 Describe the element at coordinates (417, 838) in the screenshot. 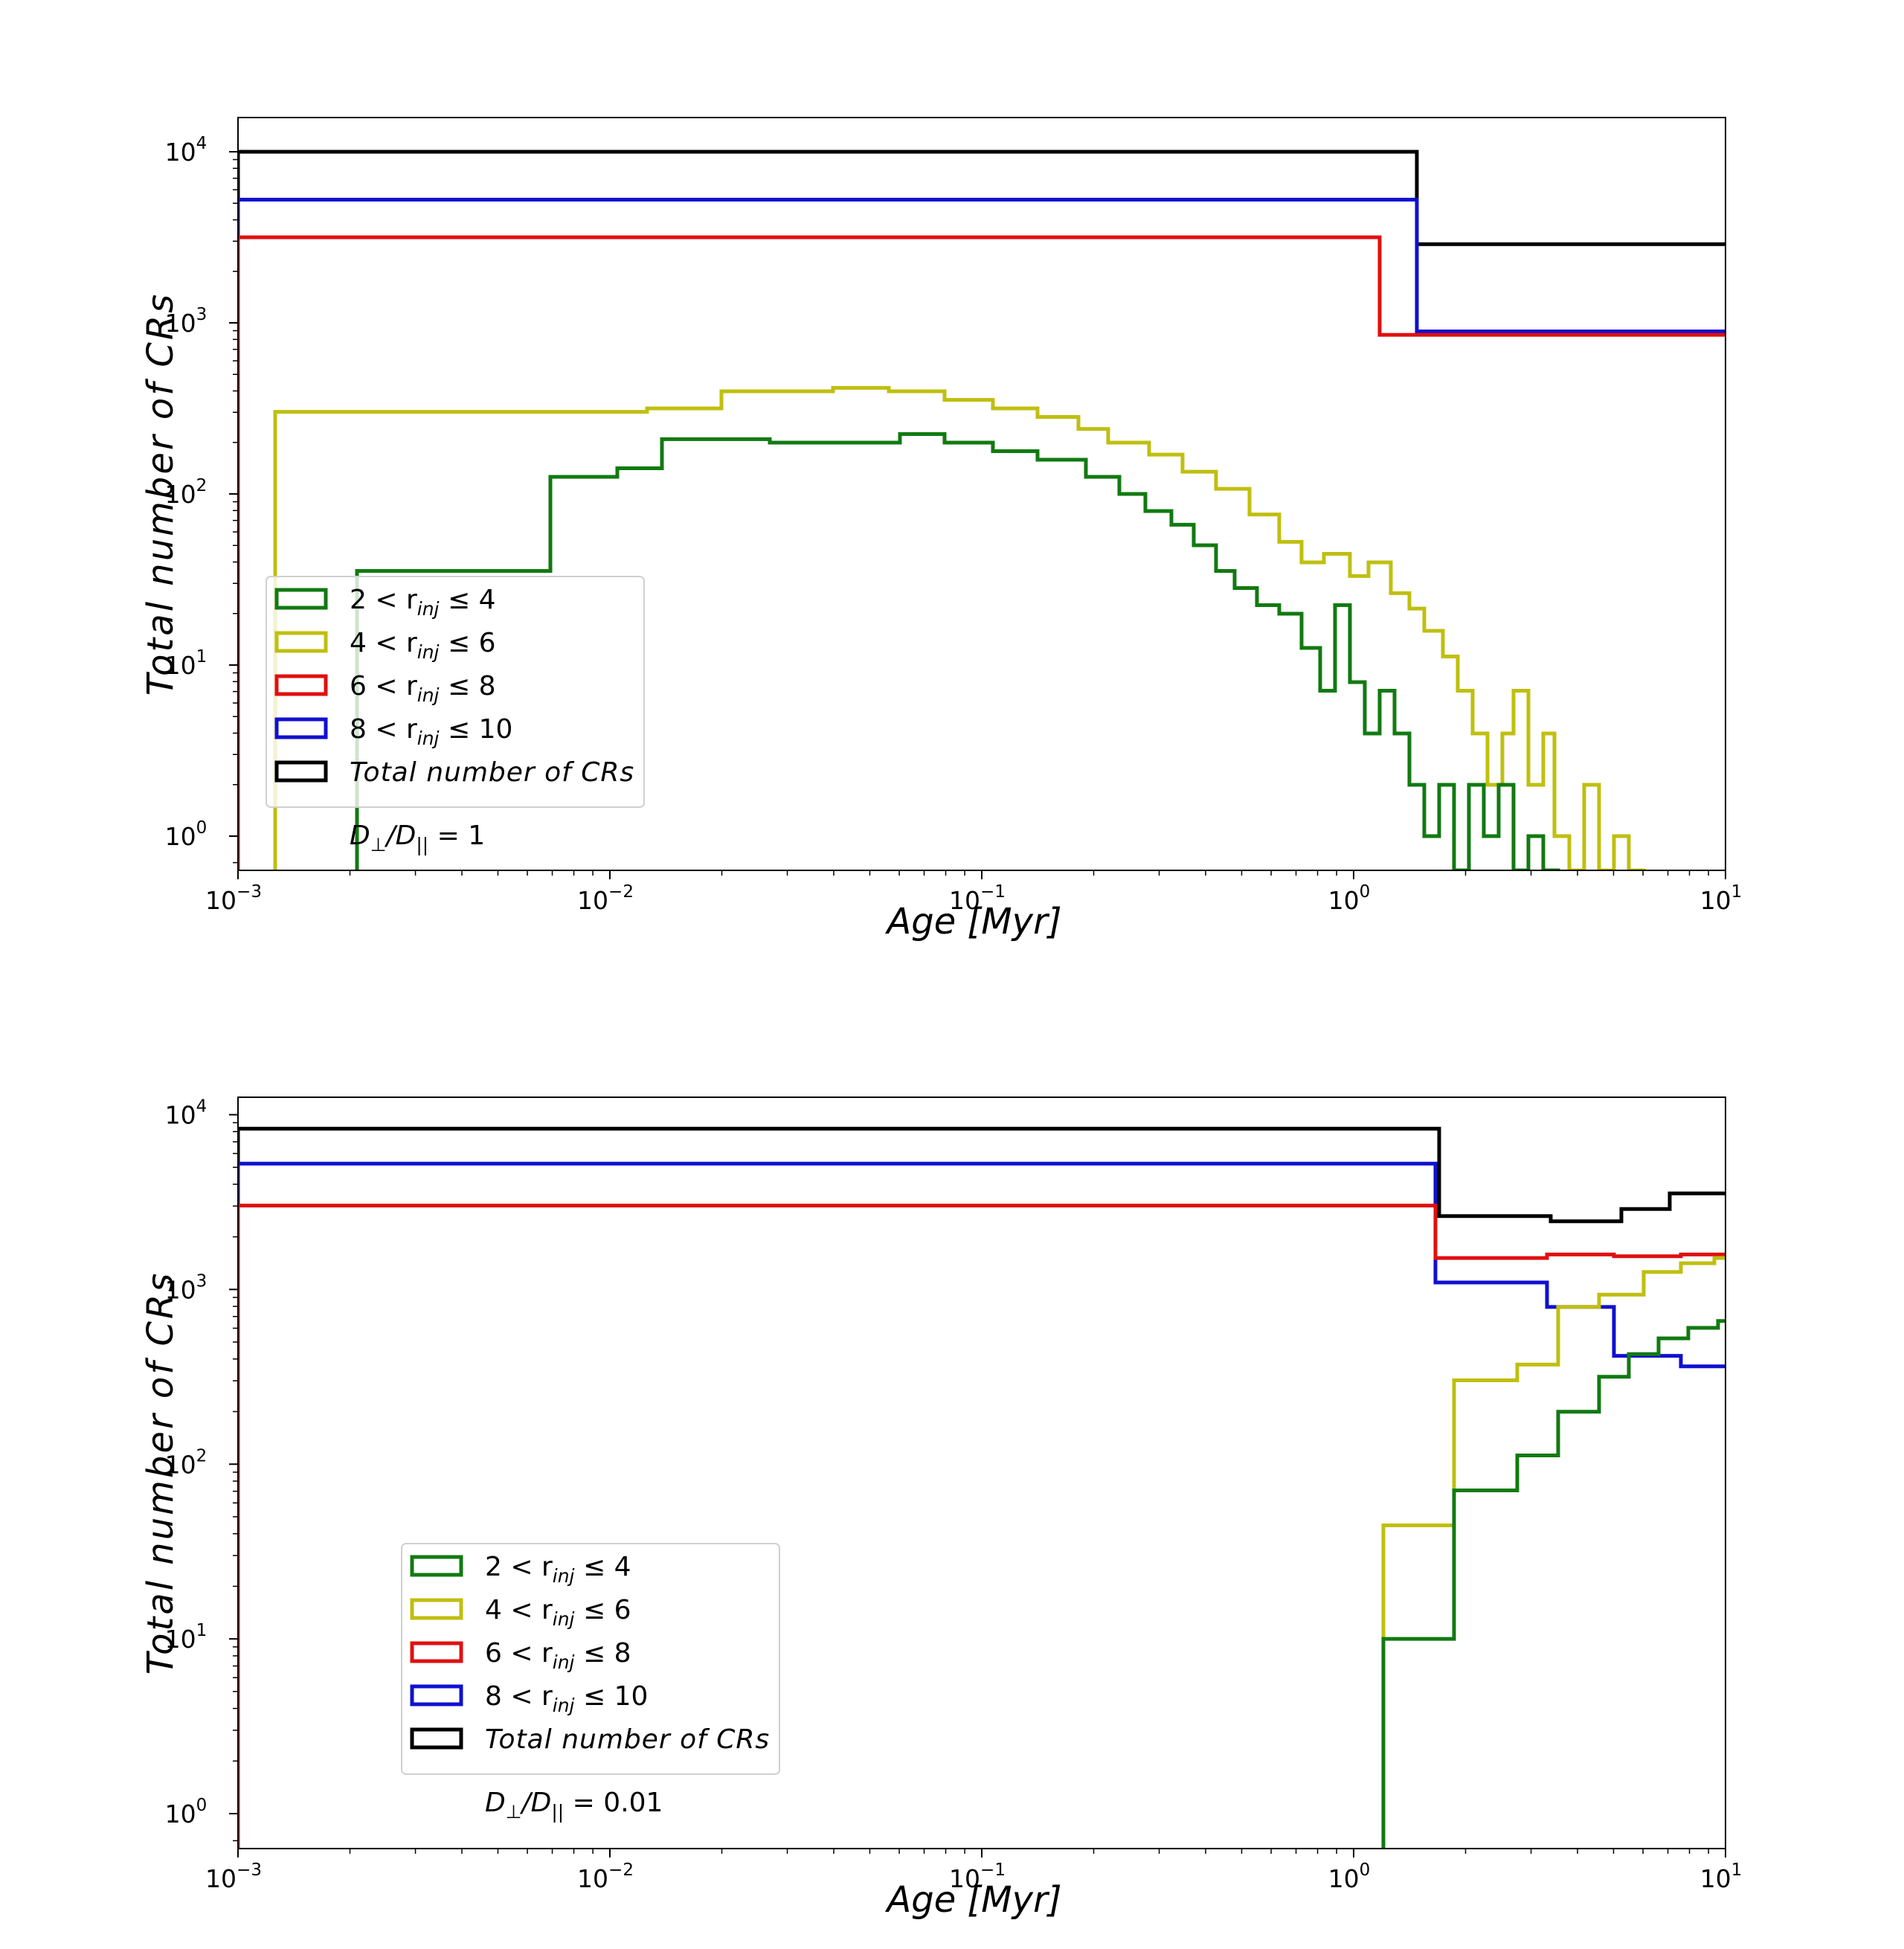

I see `diffusion-annotation: D⊥/D|| = 1` at that location.